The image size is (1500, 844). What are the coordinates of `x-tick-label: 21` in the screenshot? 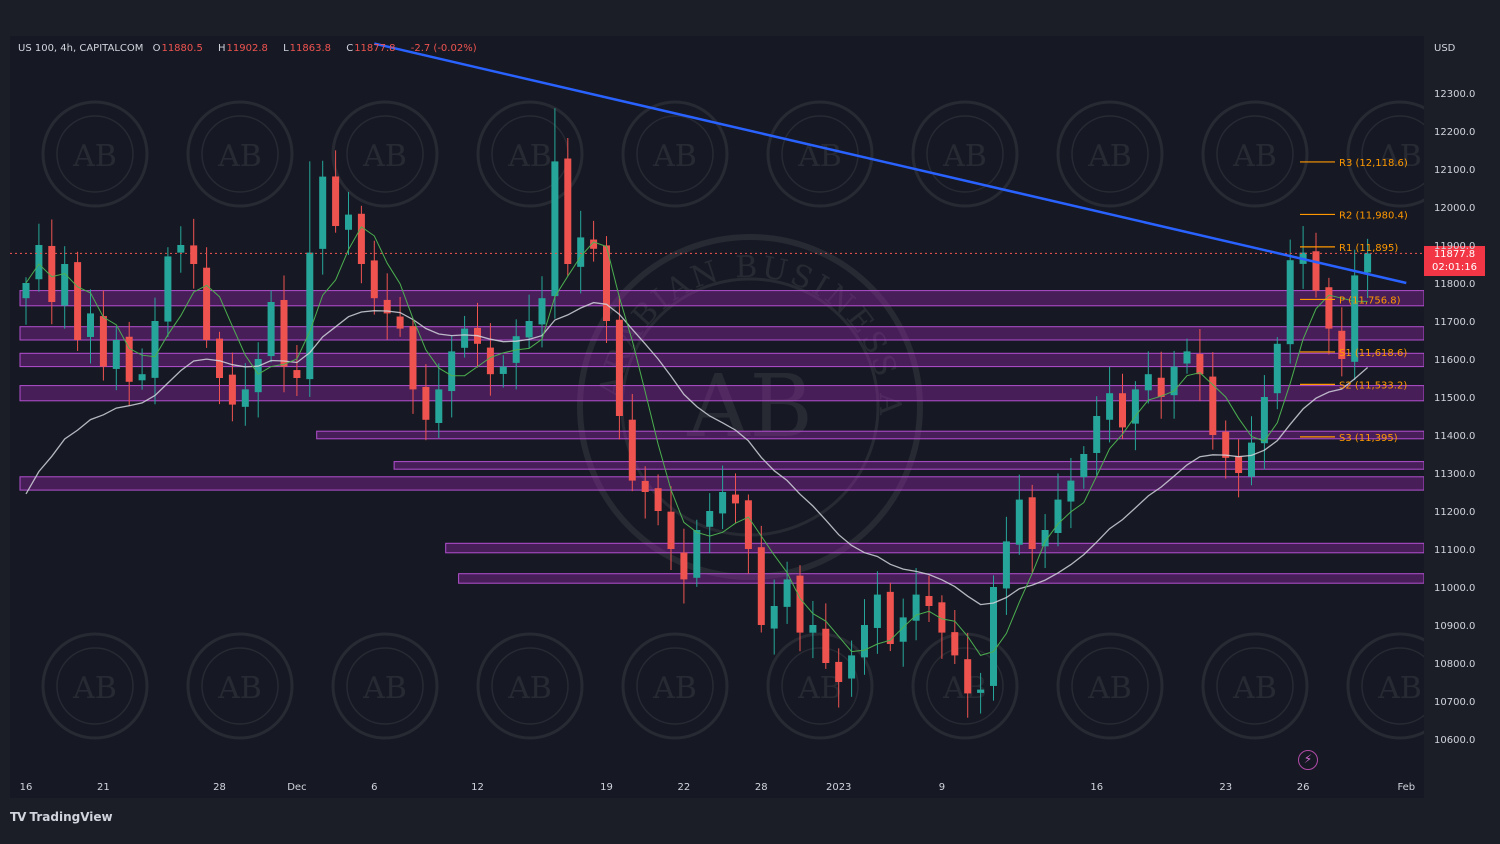 It's located at (103, 787).